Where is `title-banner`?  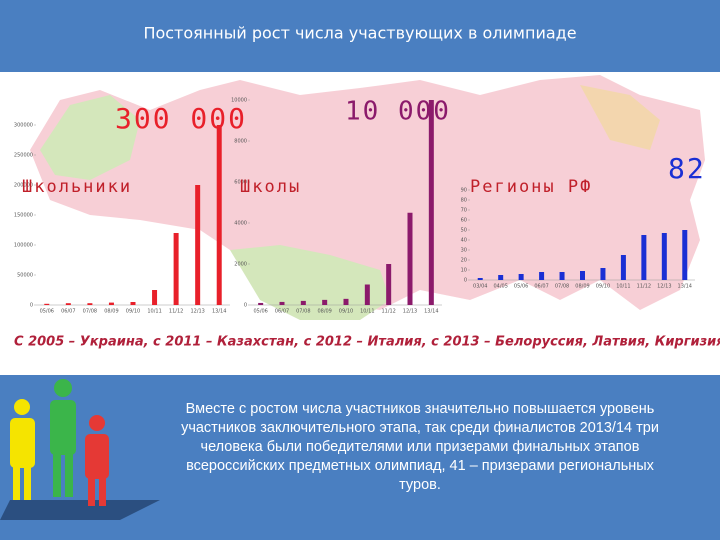
title-banner is located at coordinates (360, 36).